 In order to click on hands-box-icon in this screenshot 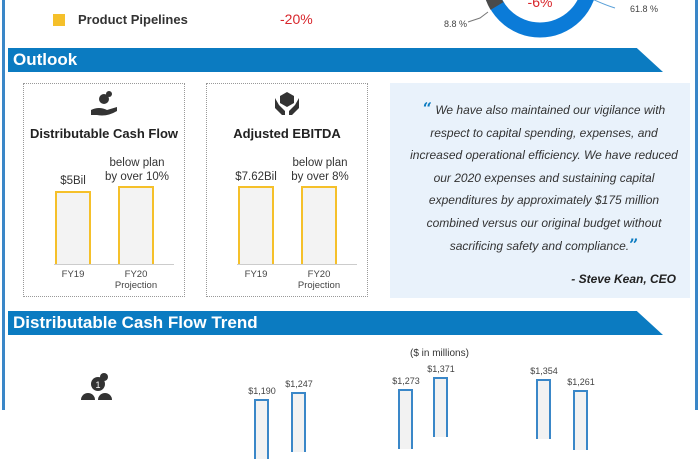, I will do `click(287, 107)`.